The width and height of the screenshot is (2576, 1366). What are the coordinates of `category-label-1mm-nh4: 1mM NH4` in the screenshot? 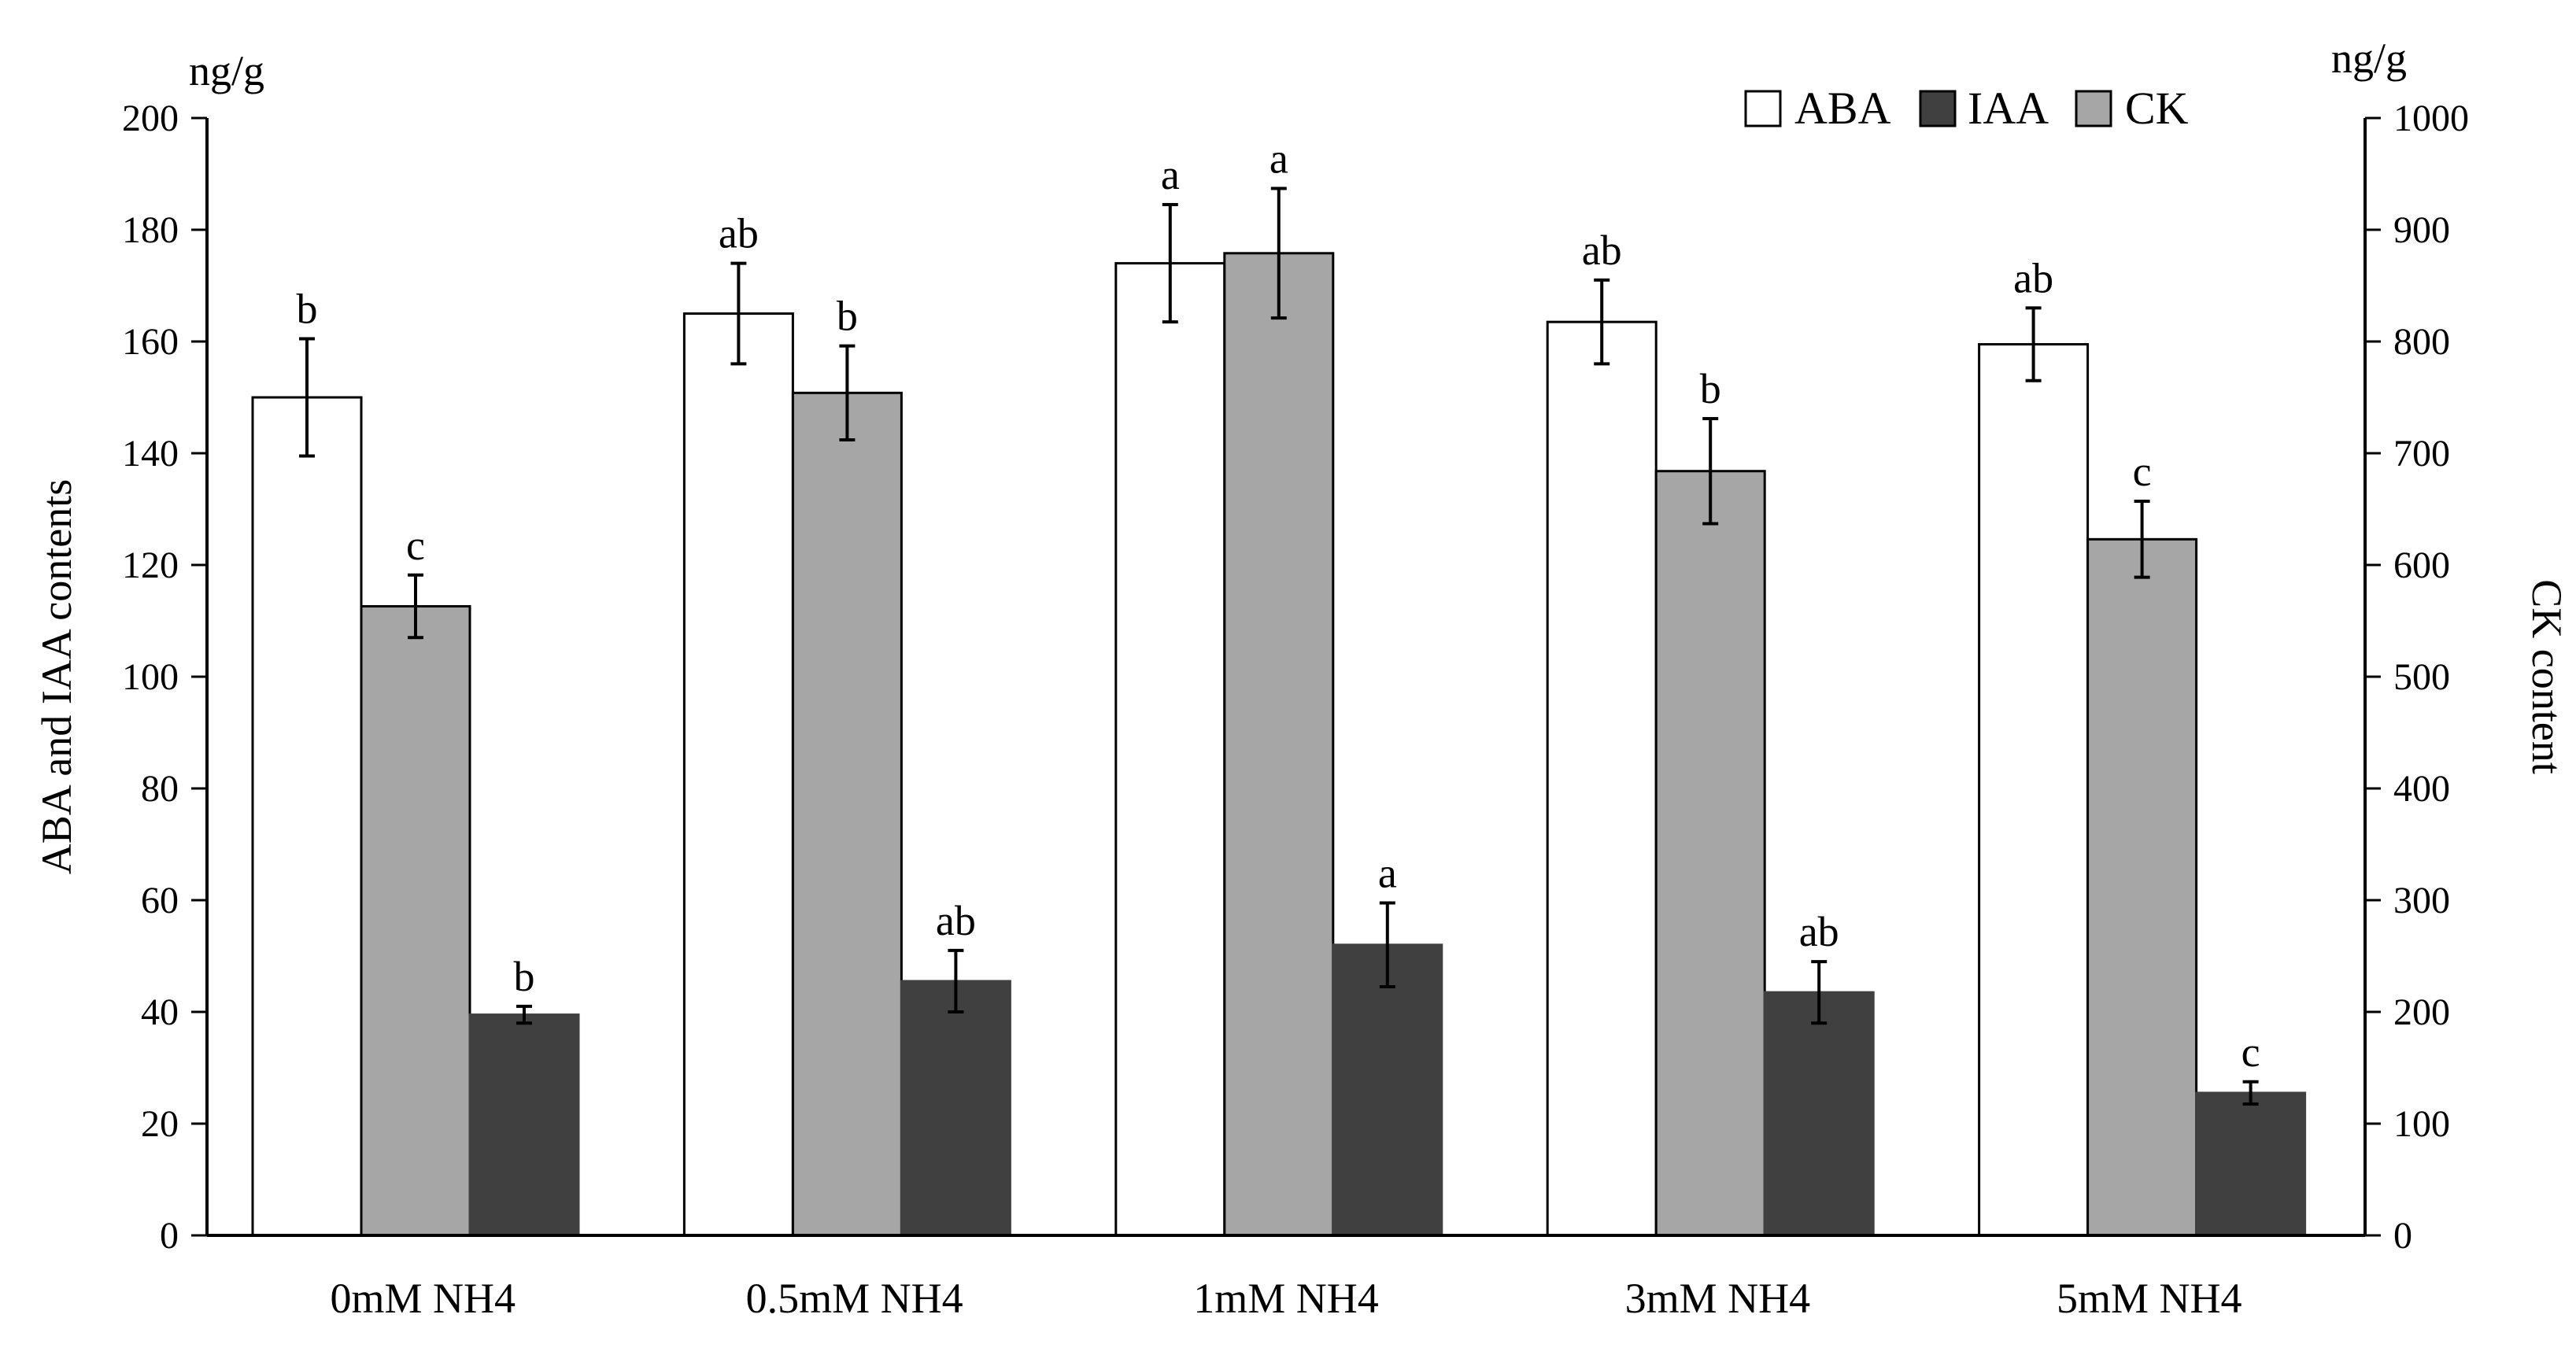 It's located at (1286, 1298).